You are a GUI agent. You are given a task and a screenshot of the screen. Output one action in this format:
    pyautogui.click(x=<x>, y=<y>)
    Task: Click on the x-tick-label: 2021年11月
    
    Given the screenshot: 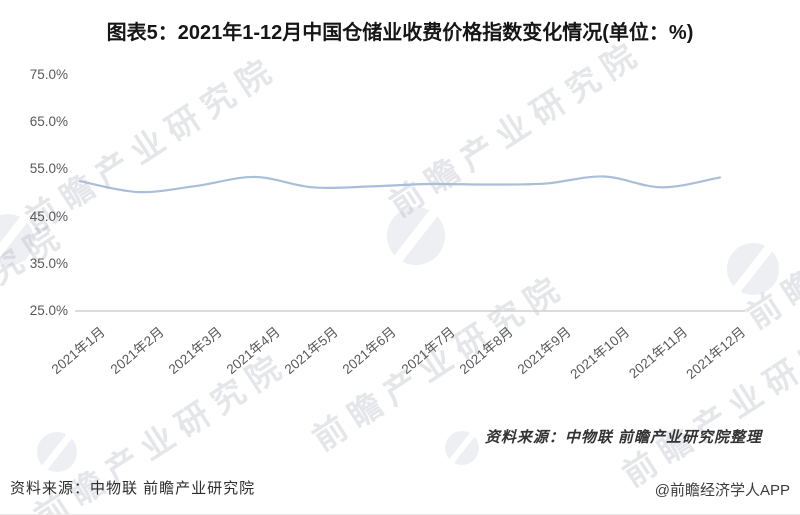 What is the action you would take?
    pyautogui.click(x=658, y=353)
    